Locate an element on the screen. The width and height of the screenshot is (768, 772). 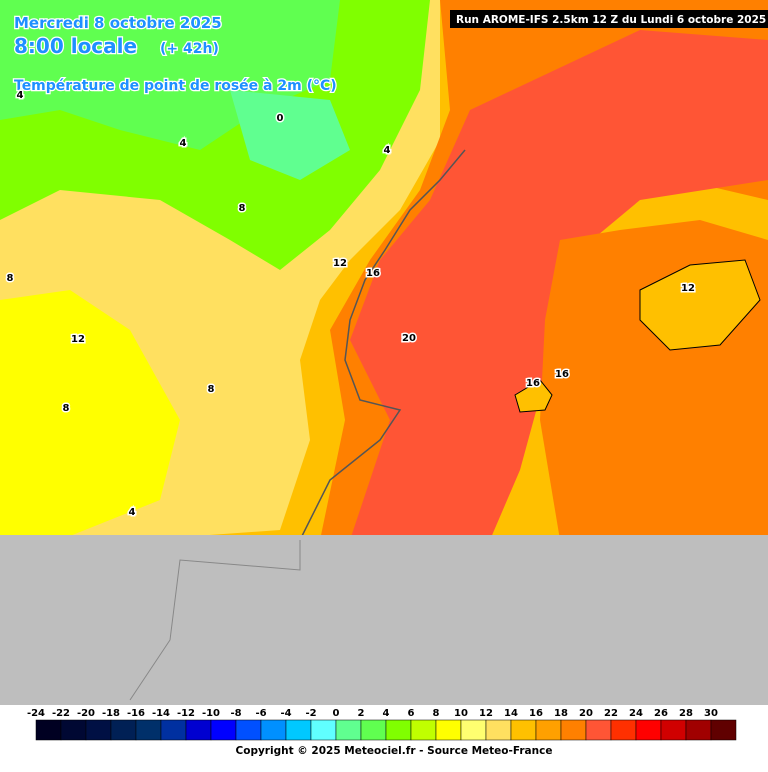
contour-label: 20 is located at coordinates (409, 338).